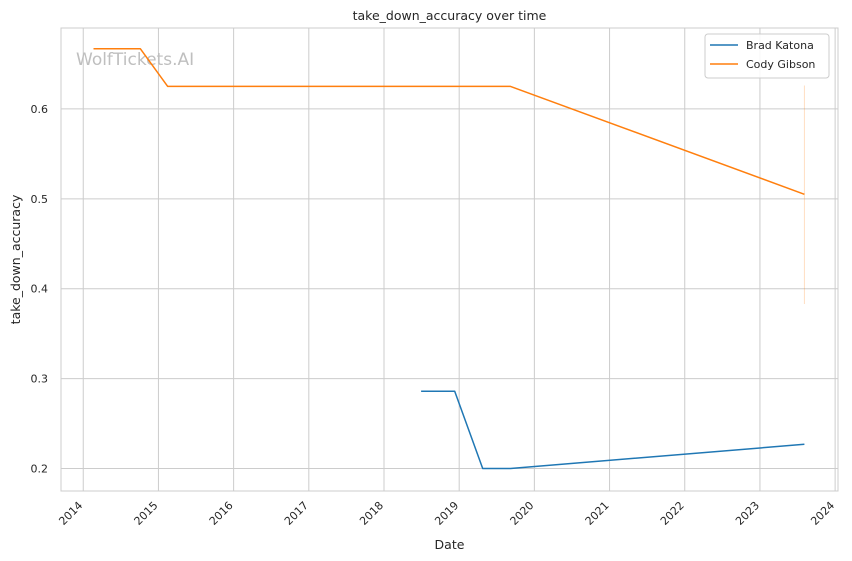  Describe the element at coordinates (672, 513) in the screenshot. I see `x-tick-label: 2022` at that location.